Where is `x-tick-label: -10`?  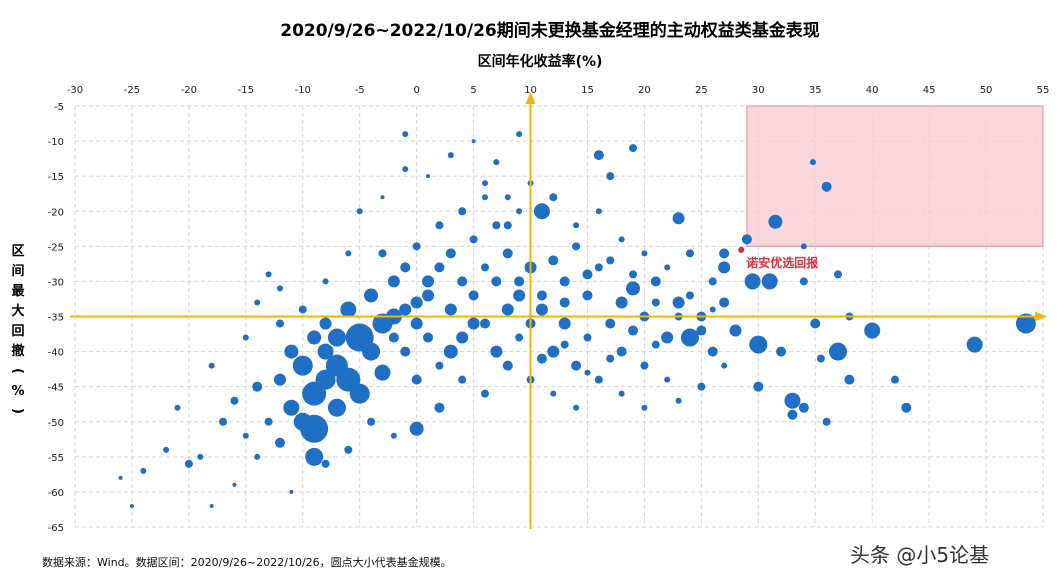 x-tick-label: -10 is located at coordinates (303, 90).